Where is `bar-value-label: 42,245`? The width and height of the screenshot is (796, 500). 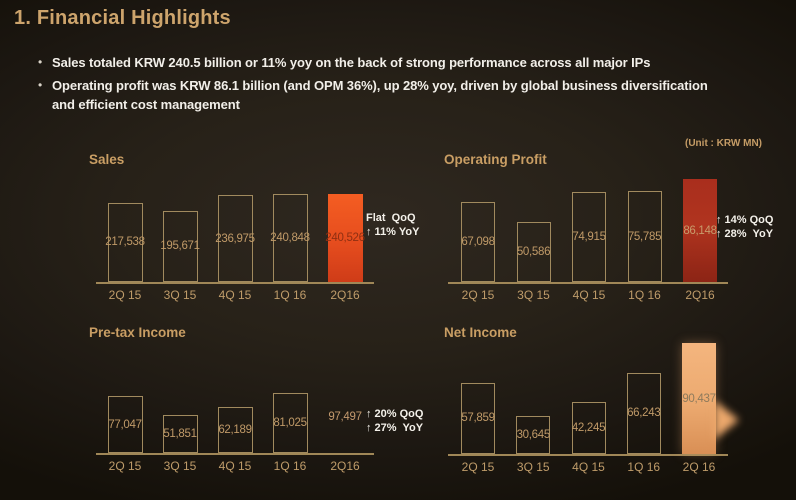
bar-value-label: 42,245 is located at coordinates (588, 428).